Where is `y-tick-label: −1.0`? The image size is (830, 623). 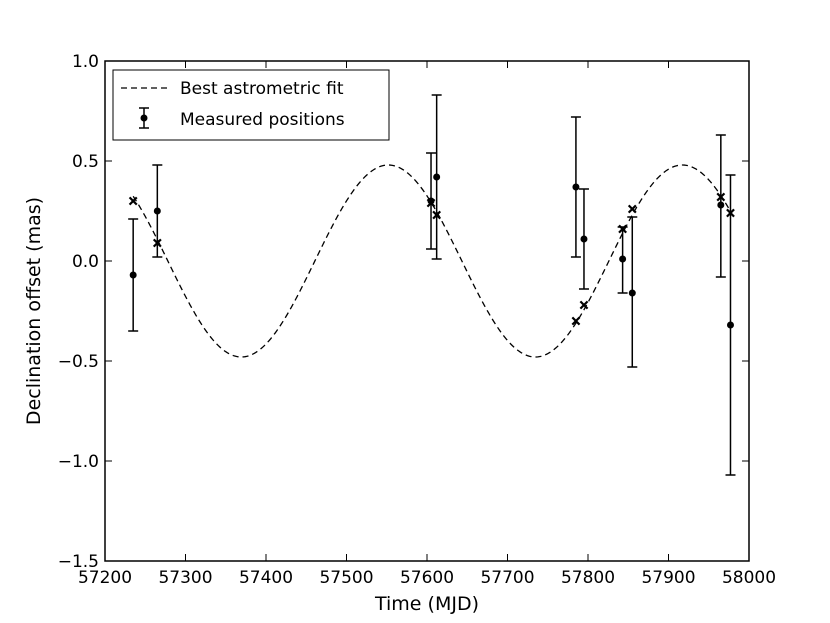
y-tick-label: −1.0 is located at coordinates (78, 462).